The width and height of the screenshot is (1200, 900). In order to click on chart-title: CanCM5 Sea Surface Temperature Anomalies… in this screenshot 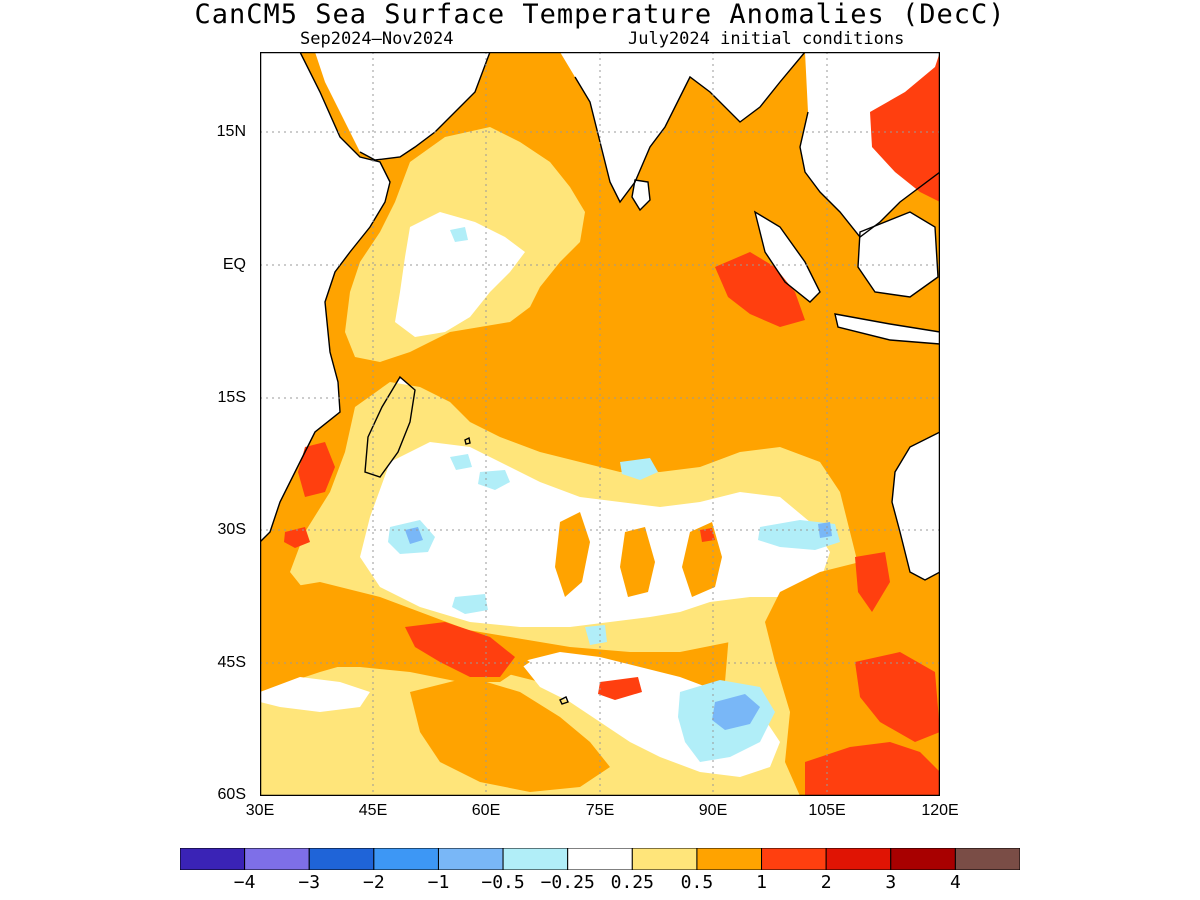, I will do `click(600, 15)`.